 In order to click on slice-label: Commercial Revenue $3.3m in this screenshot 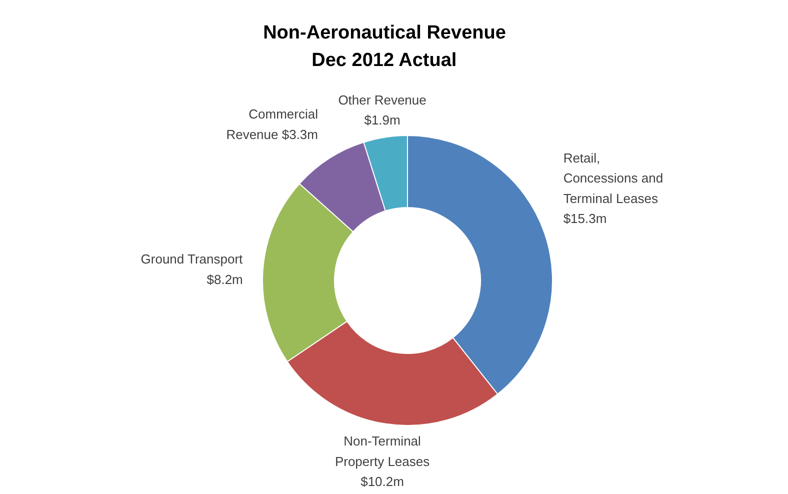, I will do `click(272, 124)`.